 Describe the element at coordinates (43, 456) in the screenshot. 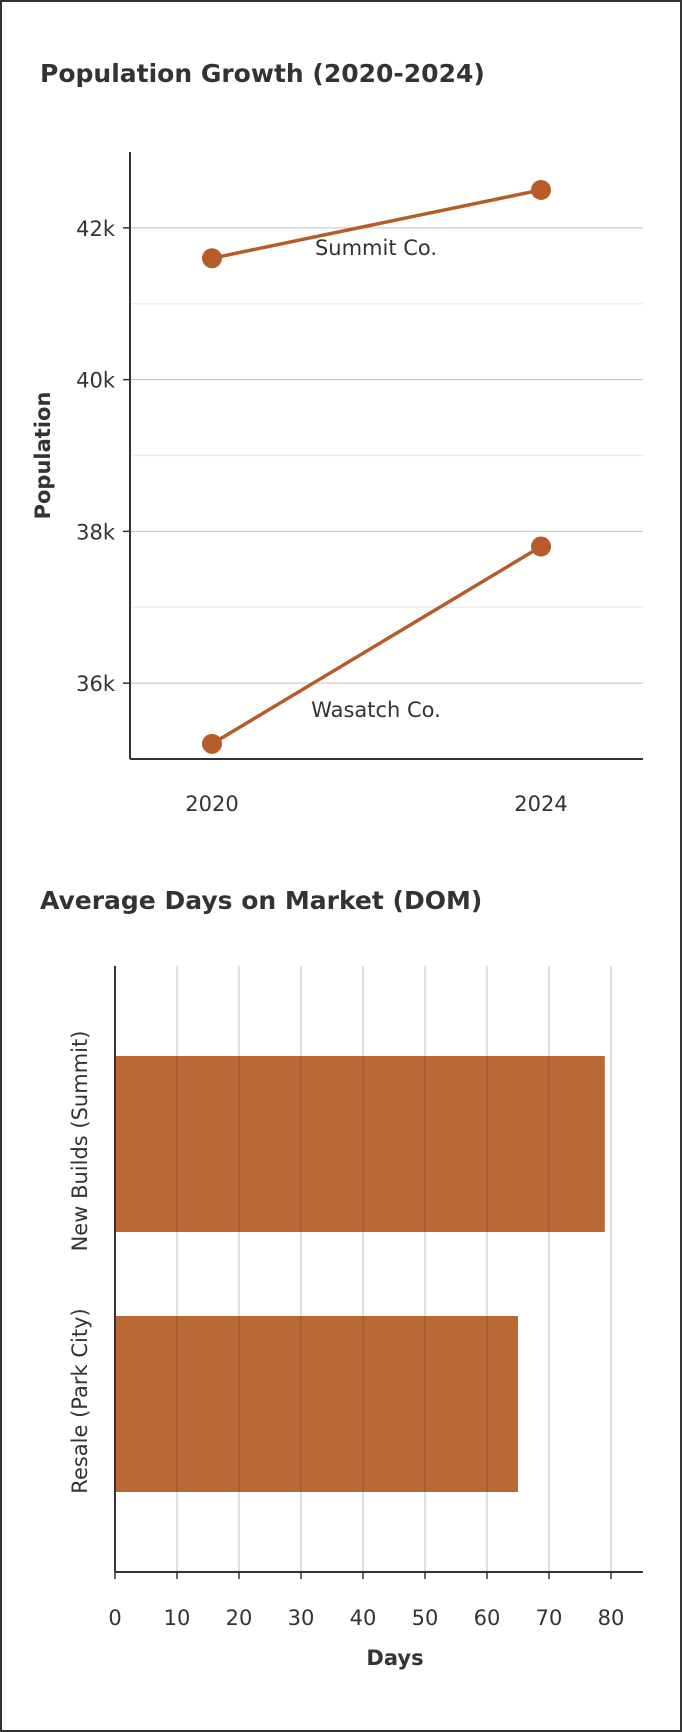

I see `line-y-axis-label: Population` at that location.